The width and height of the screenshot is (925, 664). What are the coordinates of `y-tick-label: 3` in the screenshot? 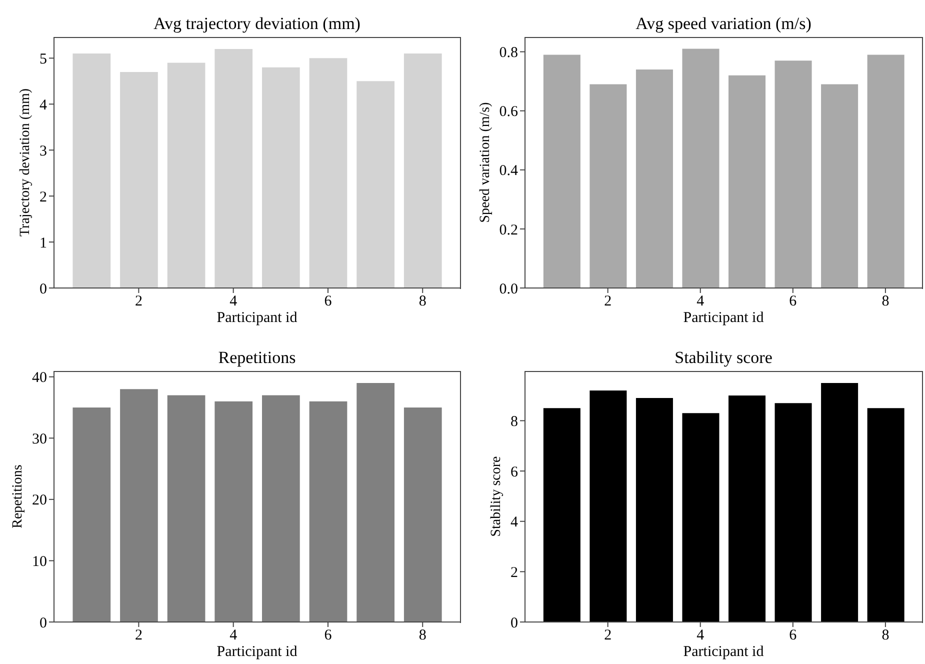 It's located at (43, 151).